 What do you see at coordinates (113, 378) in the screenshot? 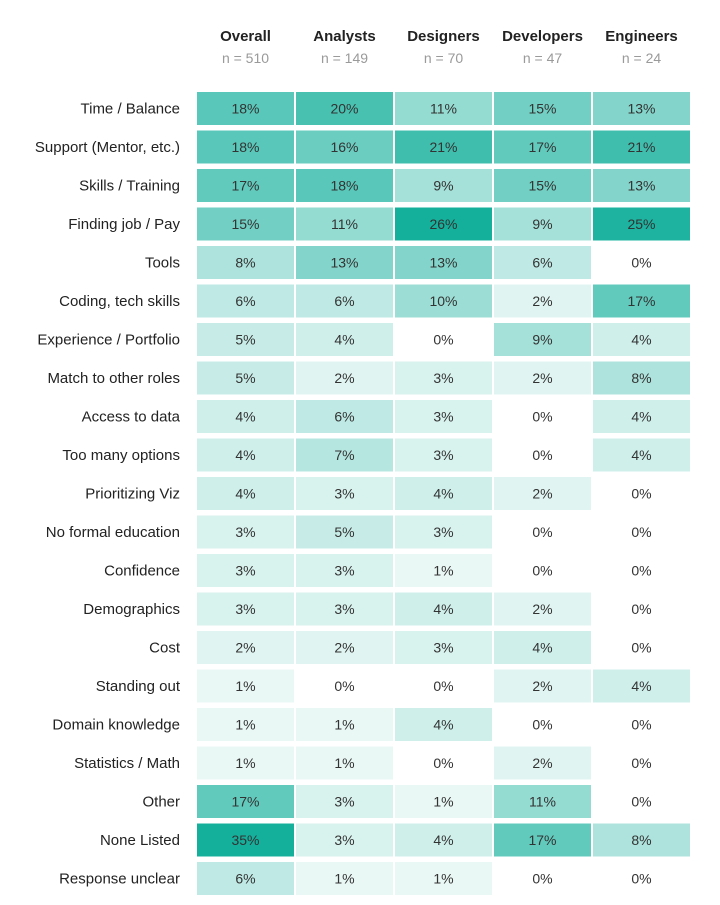
I see `row-label: Match to other roles` at bounding box center [113, 378].